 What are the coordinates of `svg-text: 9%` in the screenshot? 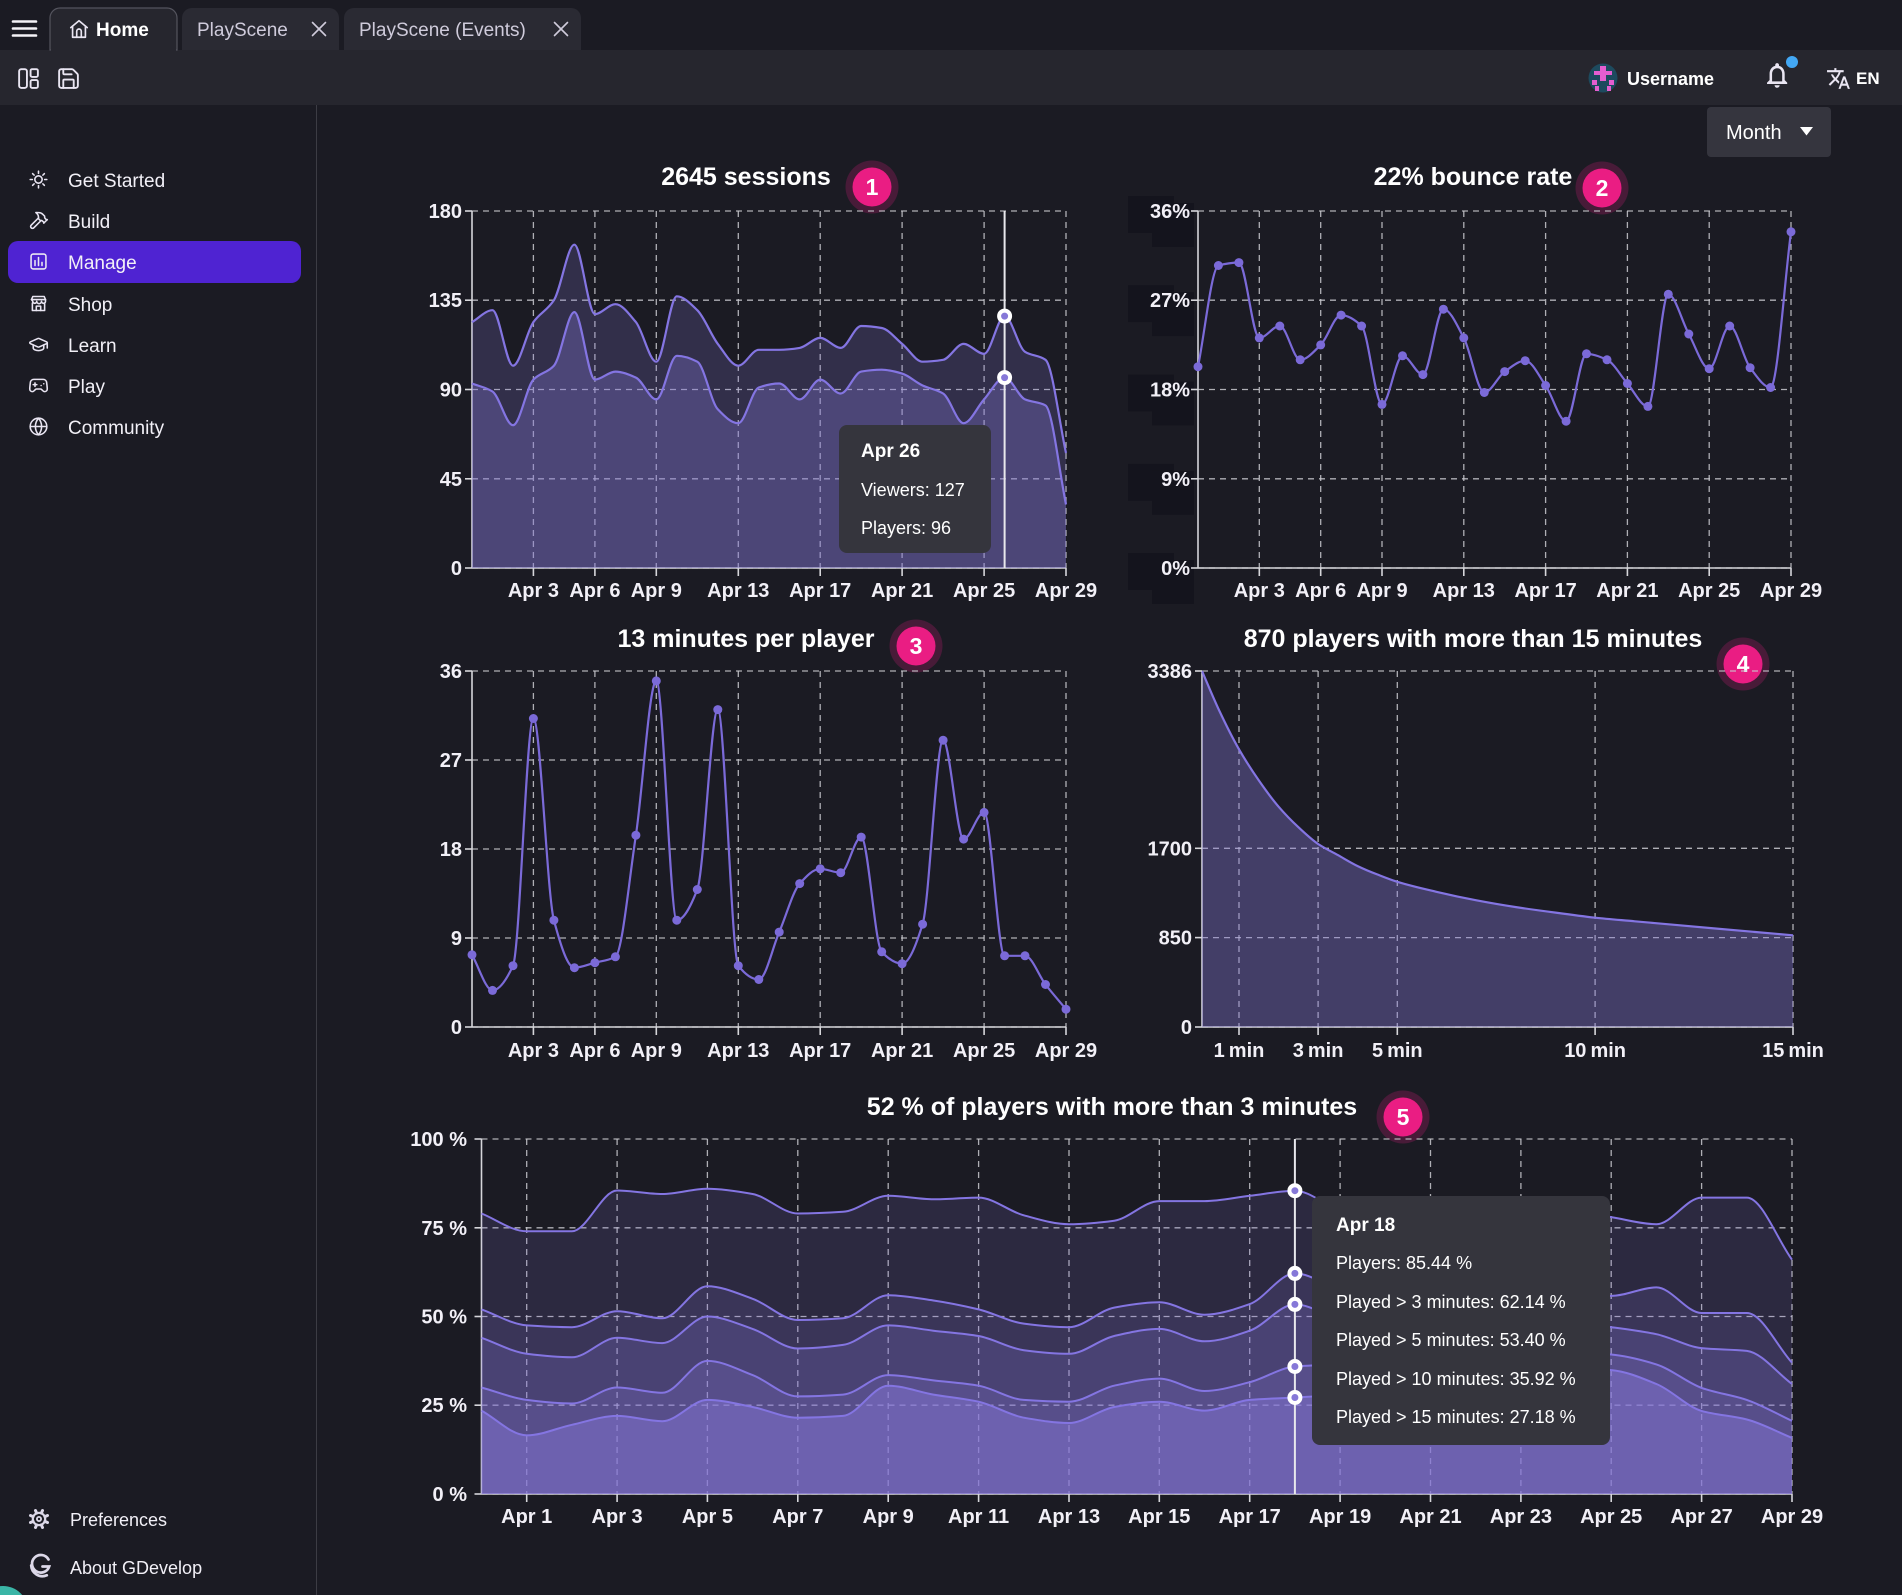 It's located at (1175, 480).